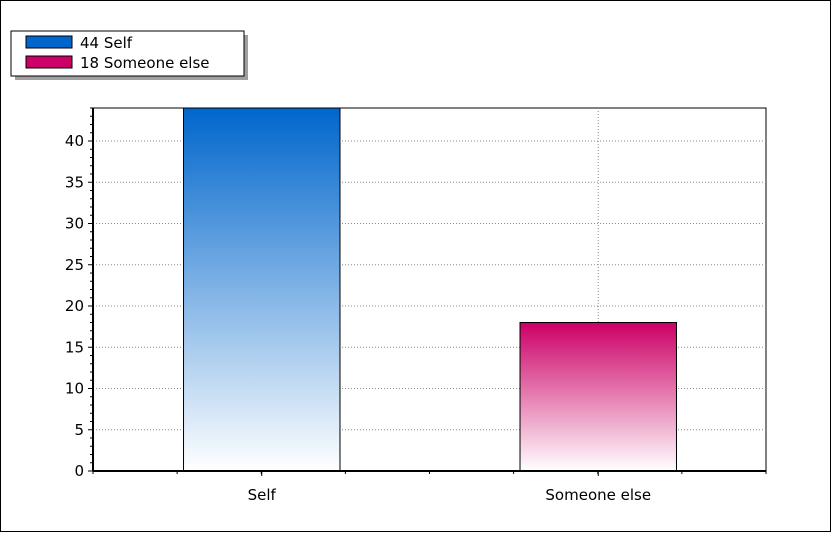 The height and width of the screenshot is (533, 832). Describe the element at coordinates (262, 289) in the screenshot. I see `bar-self` at that location.